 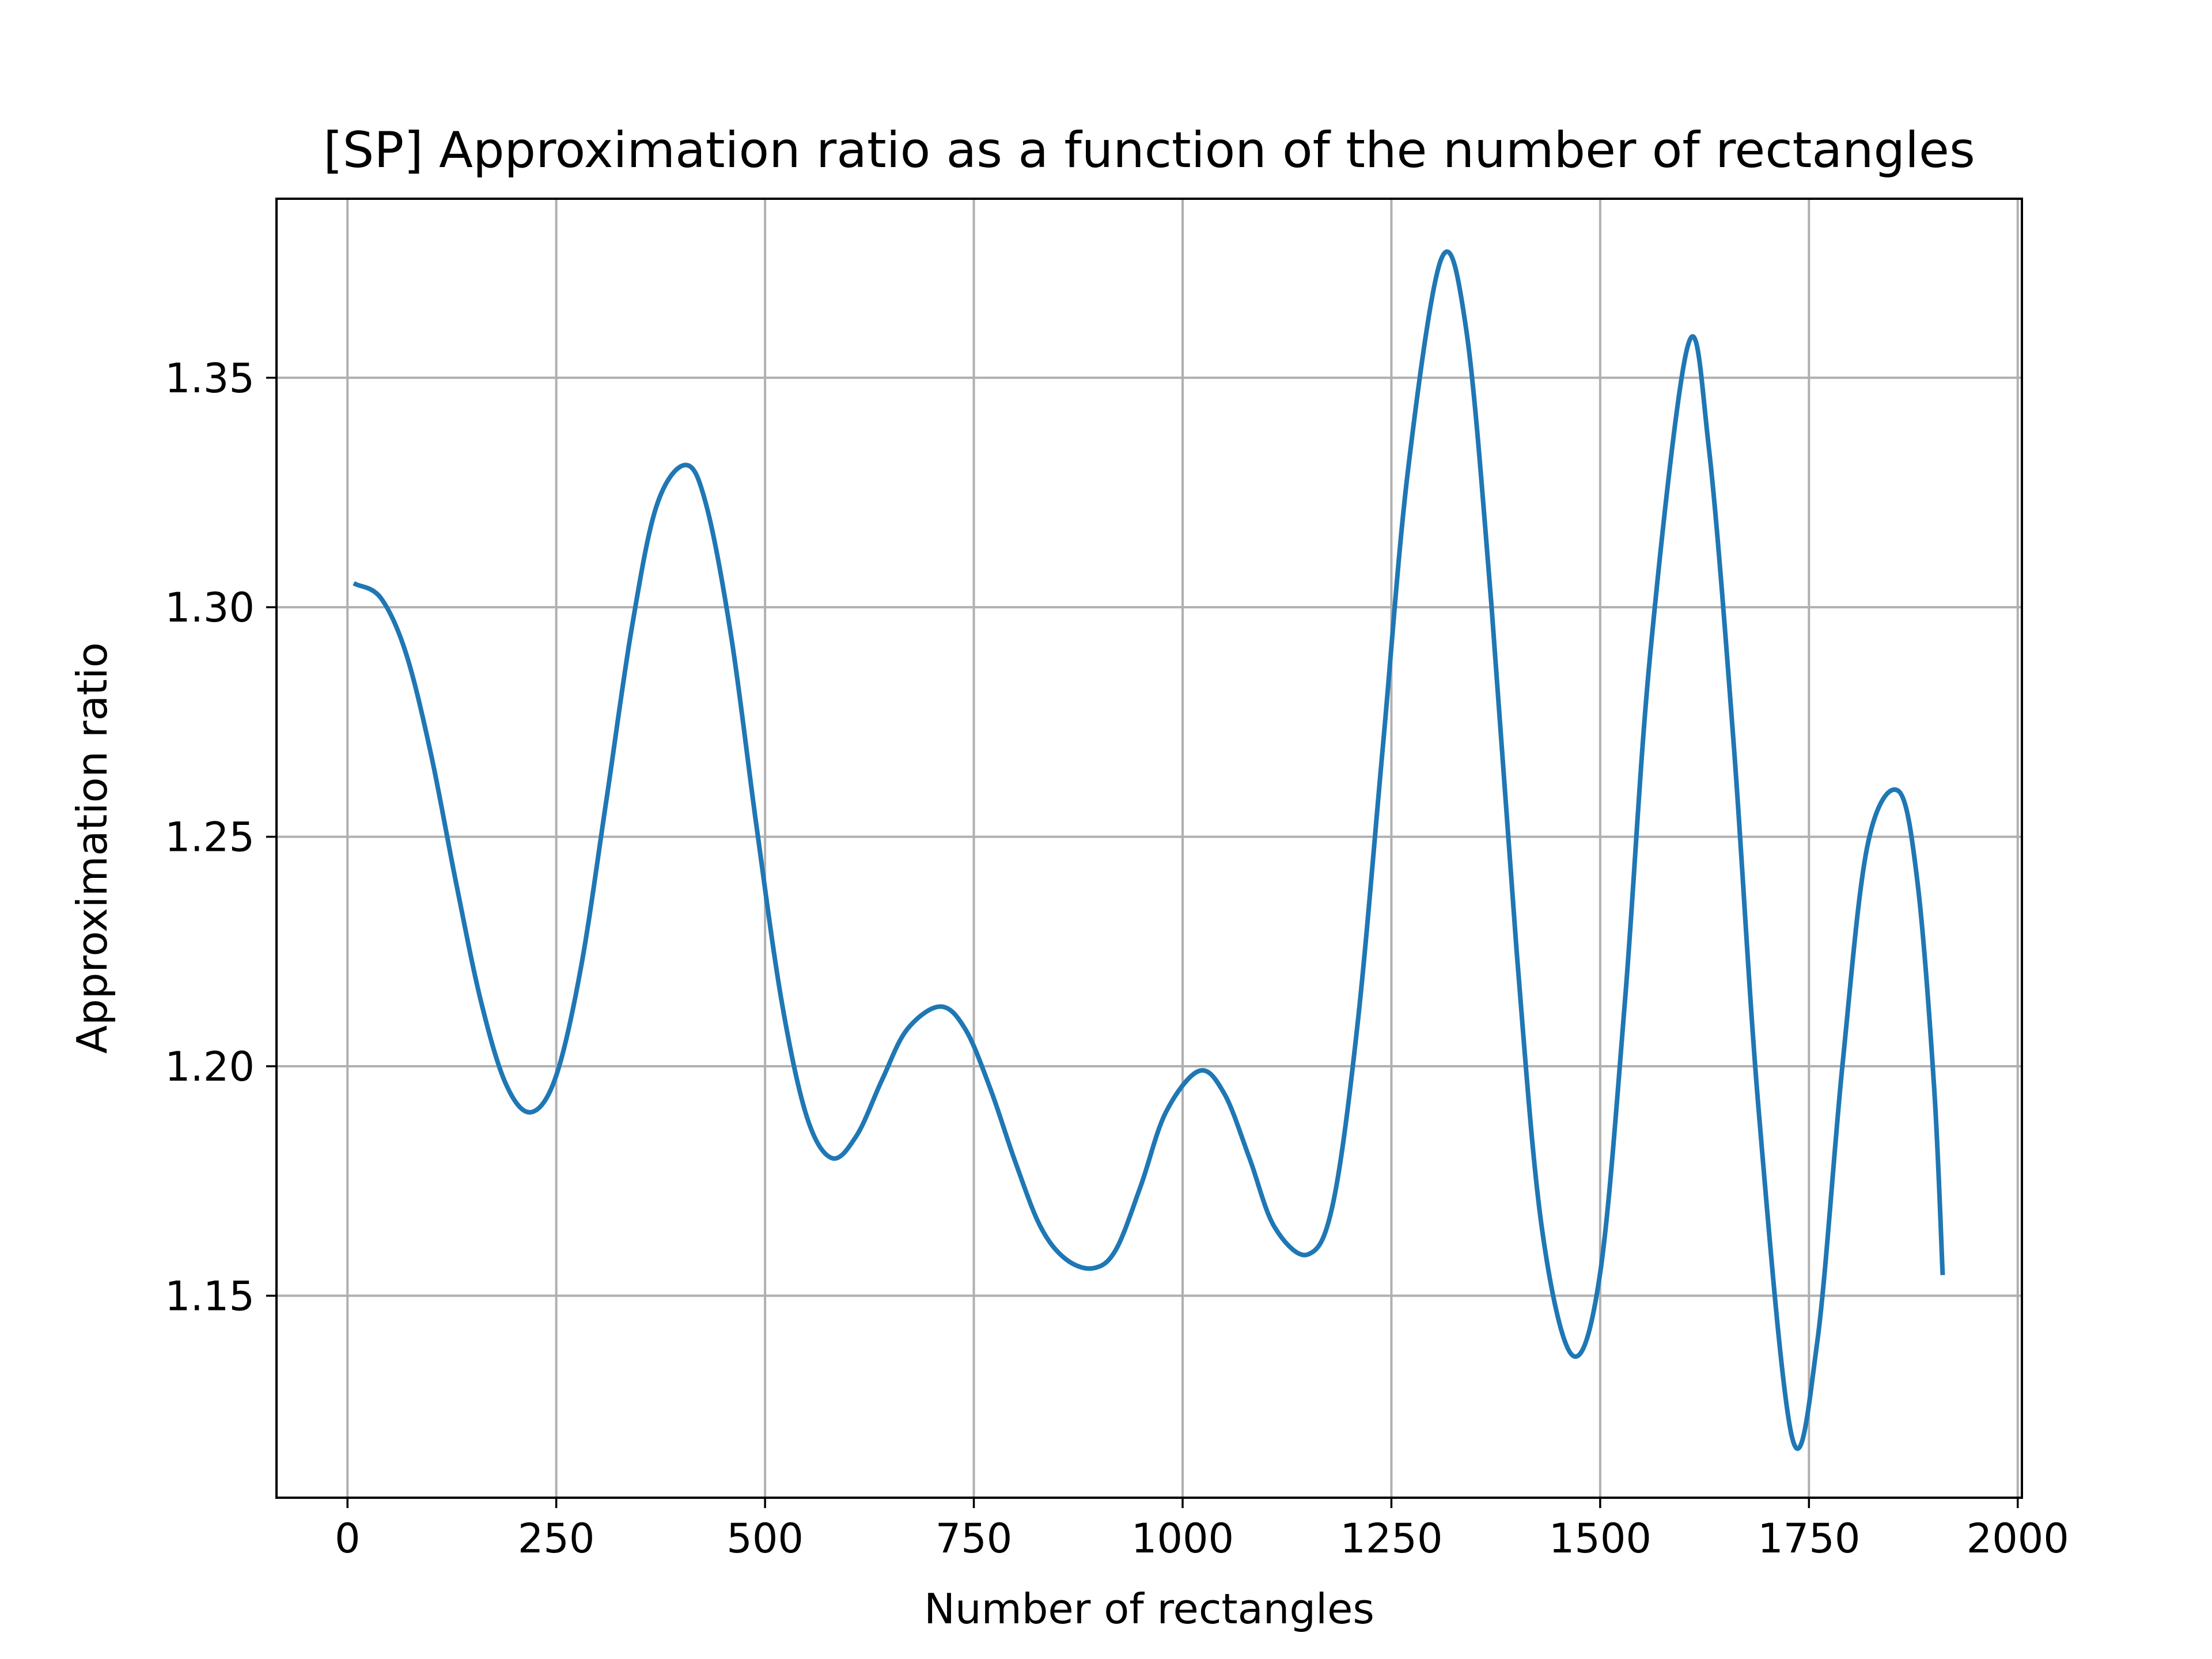 What do you see at coordinates (210, 378) in the screenshot?
I see `y-tick-label: 1.35` at bounding box center [210, 378].